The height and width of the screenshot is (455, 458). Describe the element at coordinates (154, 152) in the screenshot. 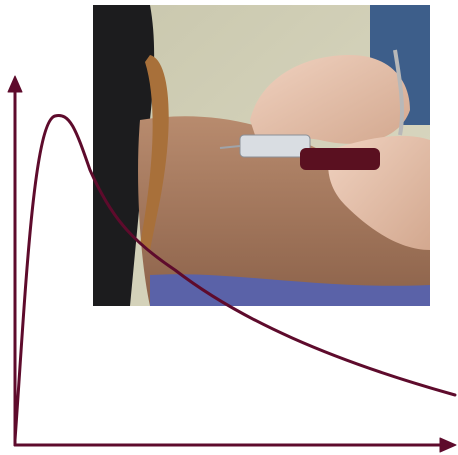

I see `tourniquet` at that location.